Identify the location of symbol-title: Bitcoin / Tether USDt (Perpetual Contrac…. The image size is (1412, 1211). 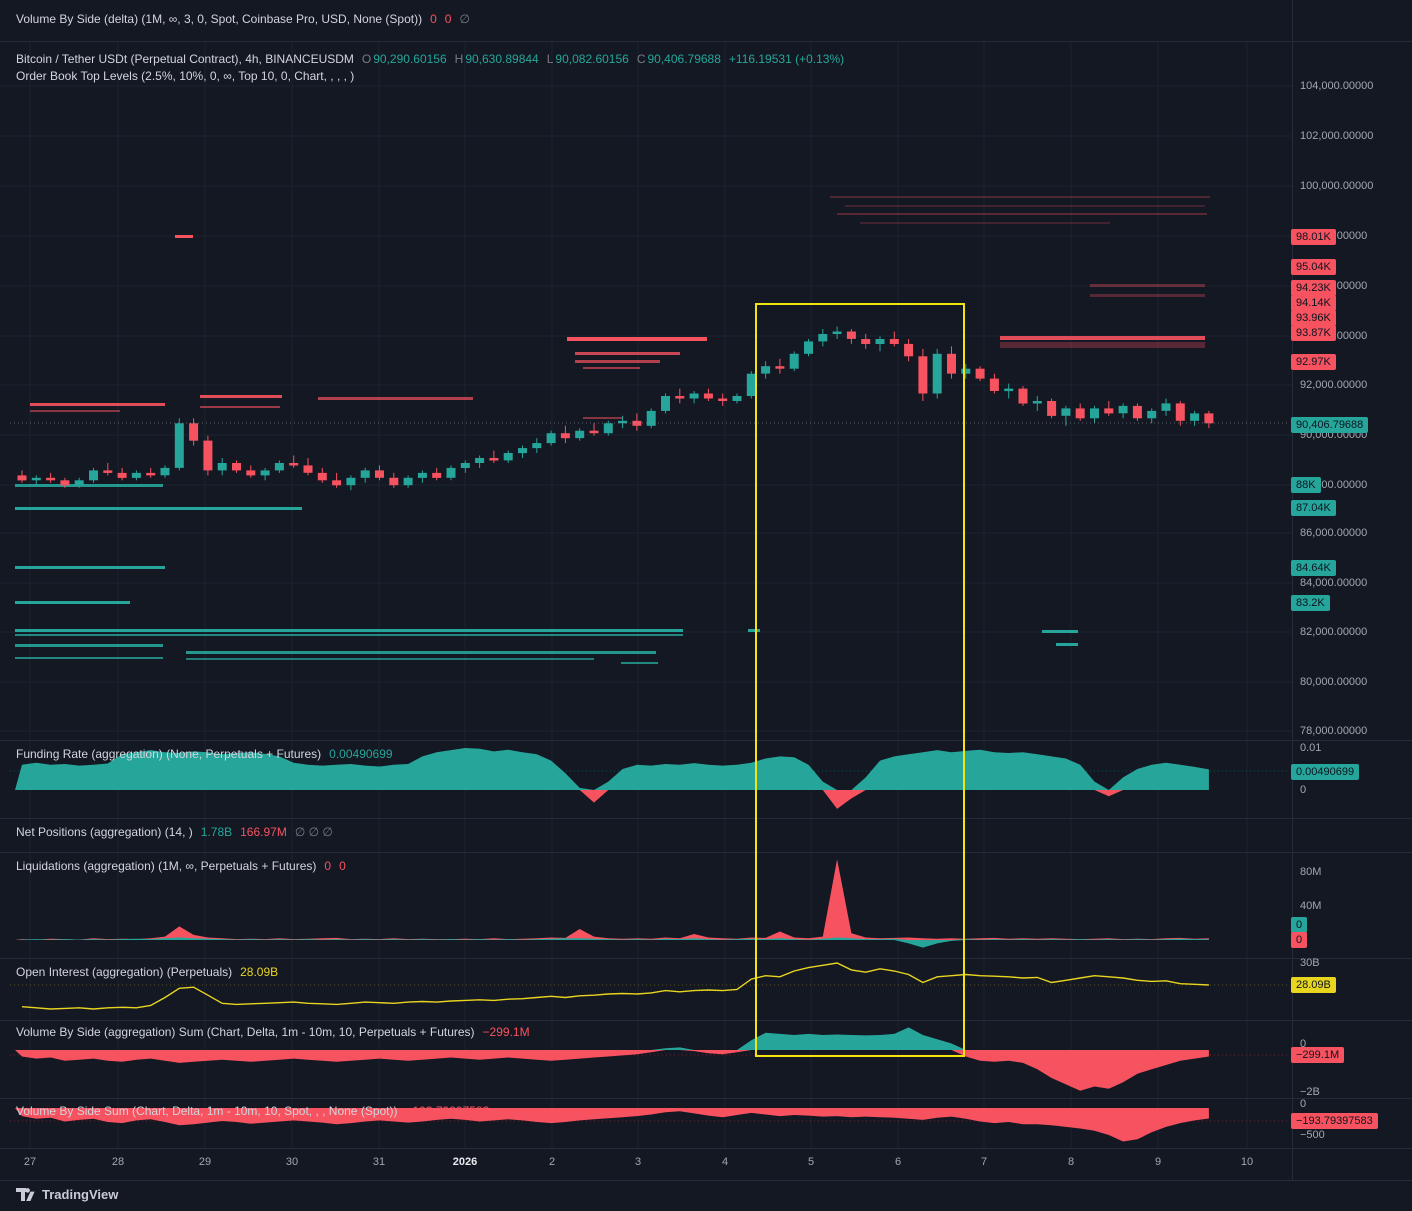
(185, 59).